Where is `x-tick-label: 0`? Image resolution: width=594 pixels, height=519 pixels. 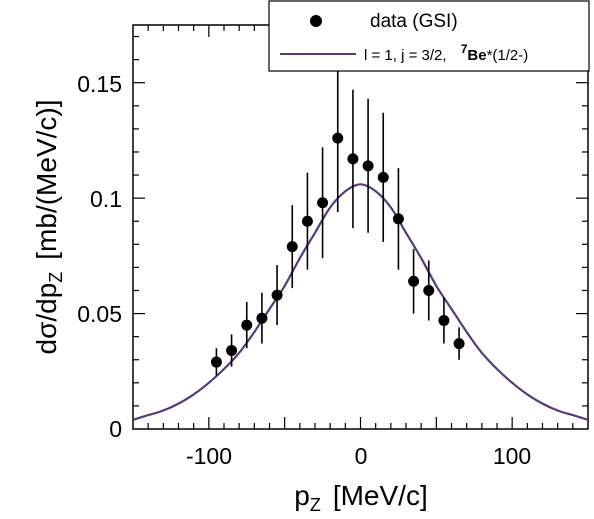 x-tick-label: 0 is located at coordinates (361, 456).